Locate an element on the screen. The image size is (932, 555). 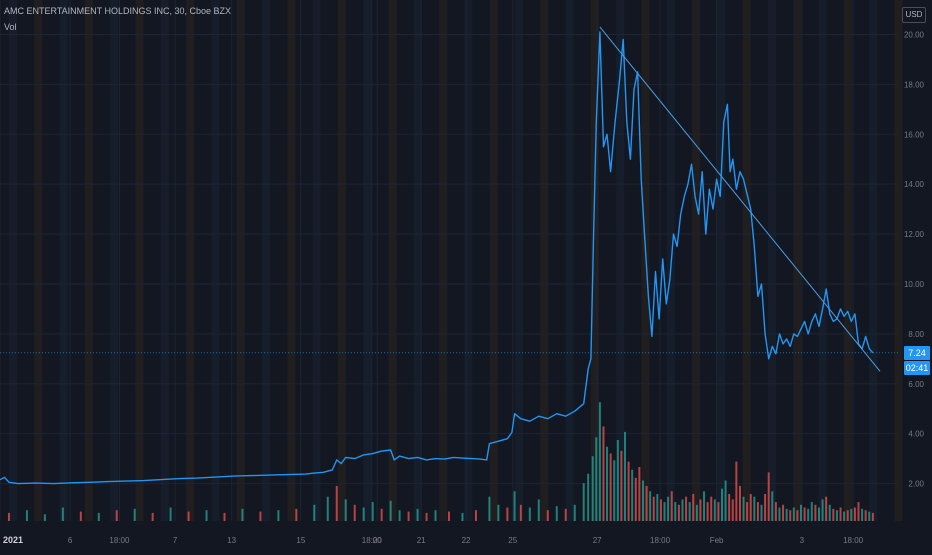
y-tick-label: 12.00 is located at coordinates (914, 234).